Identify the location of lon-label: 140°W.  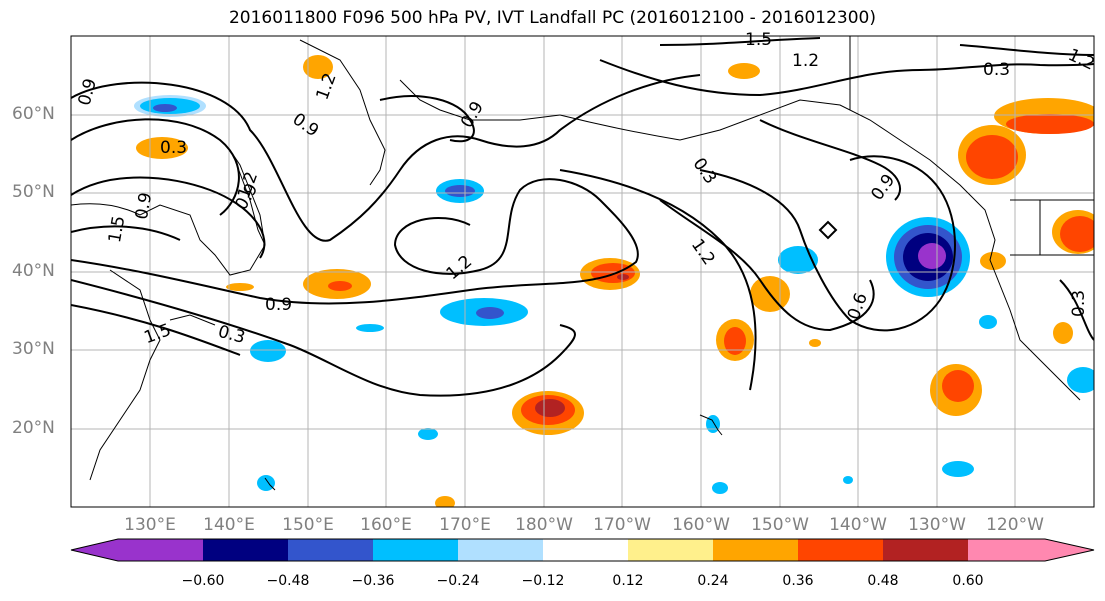
(858, 525).